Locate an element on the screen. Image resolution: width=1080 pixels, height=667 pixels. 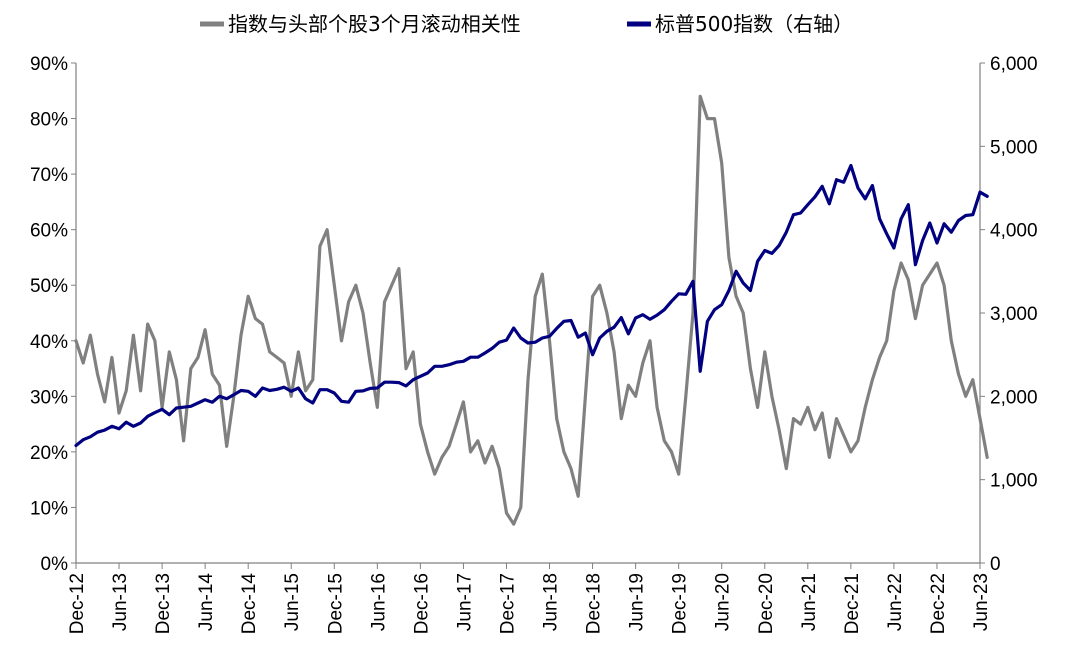
left-tick-label: 70% is located at coordinates (49, 175).